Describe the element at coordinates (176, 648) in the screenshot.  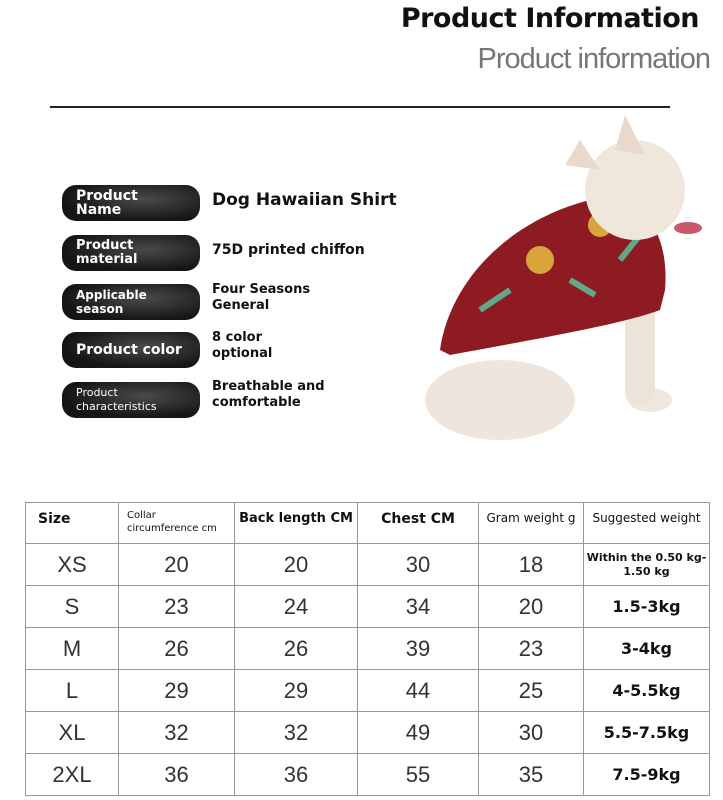
I see `cell-collar: 26` at that location.